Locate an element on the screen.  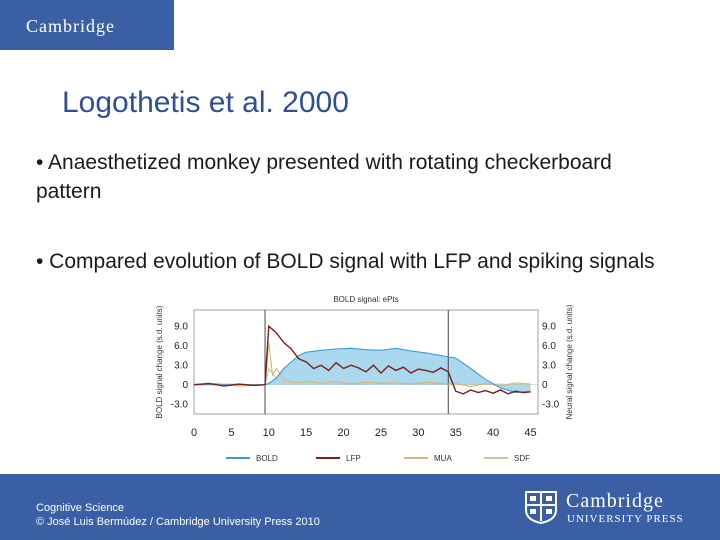
legend-label: MUA is located at coordinates (443, 458).